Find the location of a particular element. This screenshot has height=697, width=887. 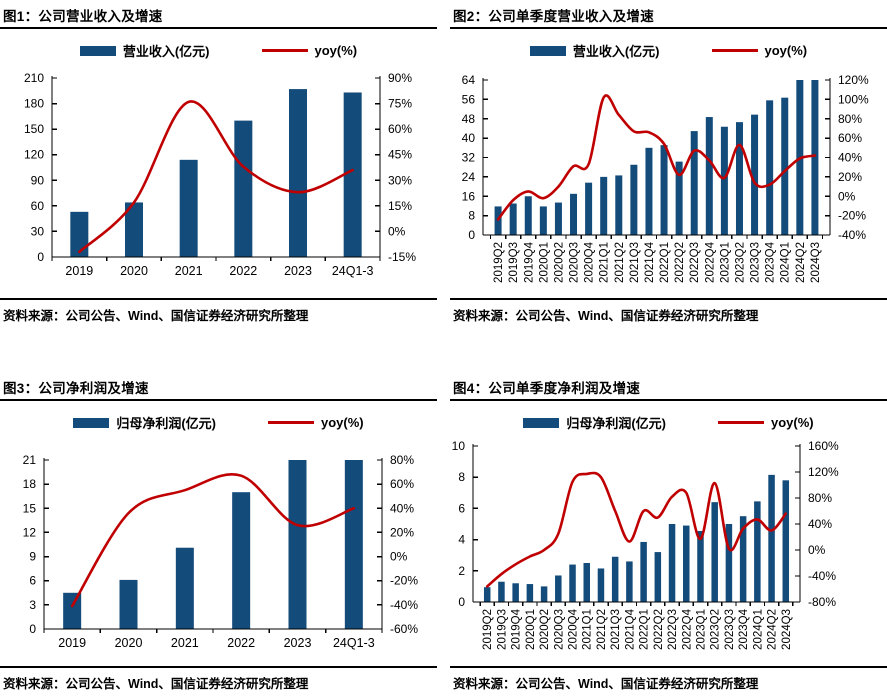

bar-legend-swatch is located at coordinates (547, 50).